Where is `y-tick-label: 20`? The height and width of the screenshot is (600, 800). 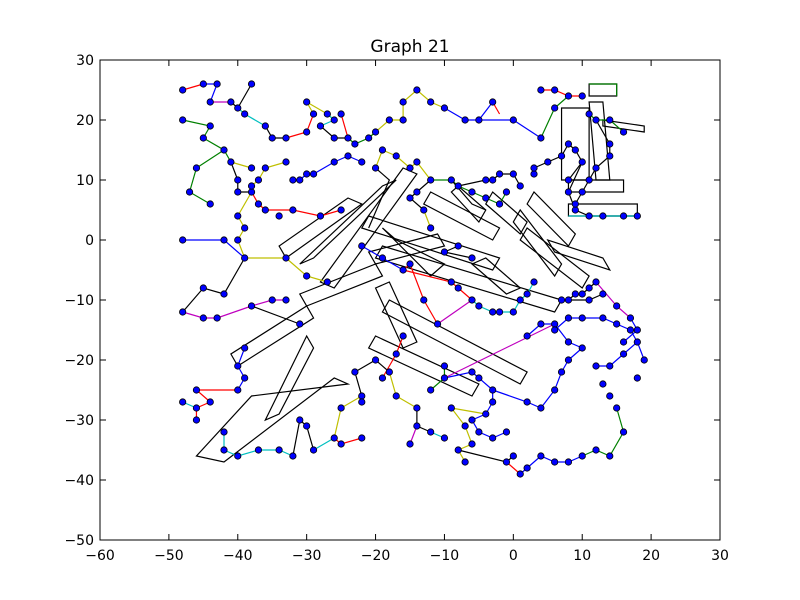
y-tick-label: 20 is located at coordinates (85, 121).